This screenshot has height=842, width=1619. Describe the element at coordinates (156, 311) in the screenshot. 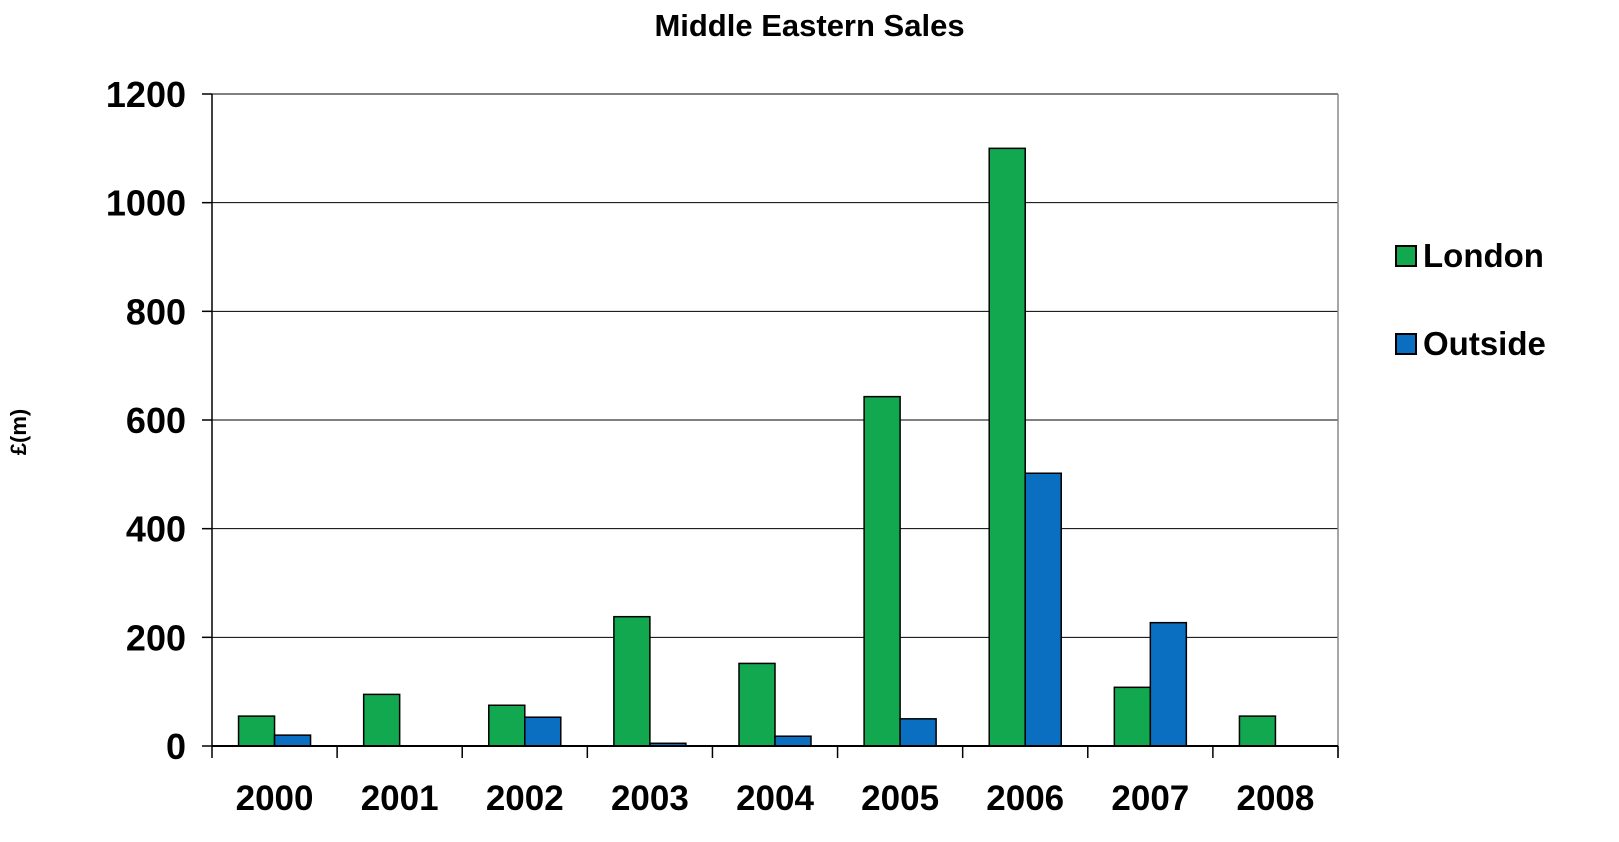

I see `y-tick-label-800: 800` at that location.